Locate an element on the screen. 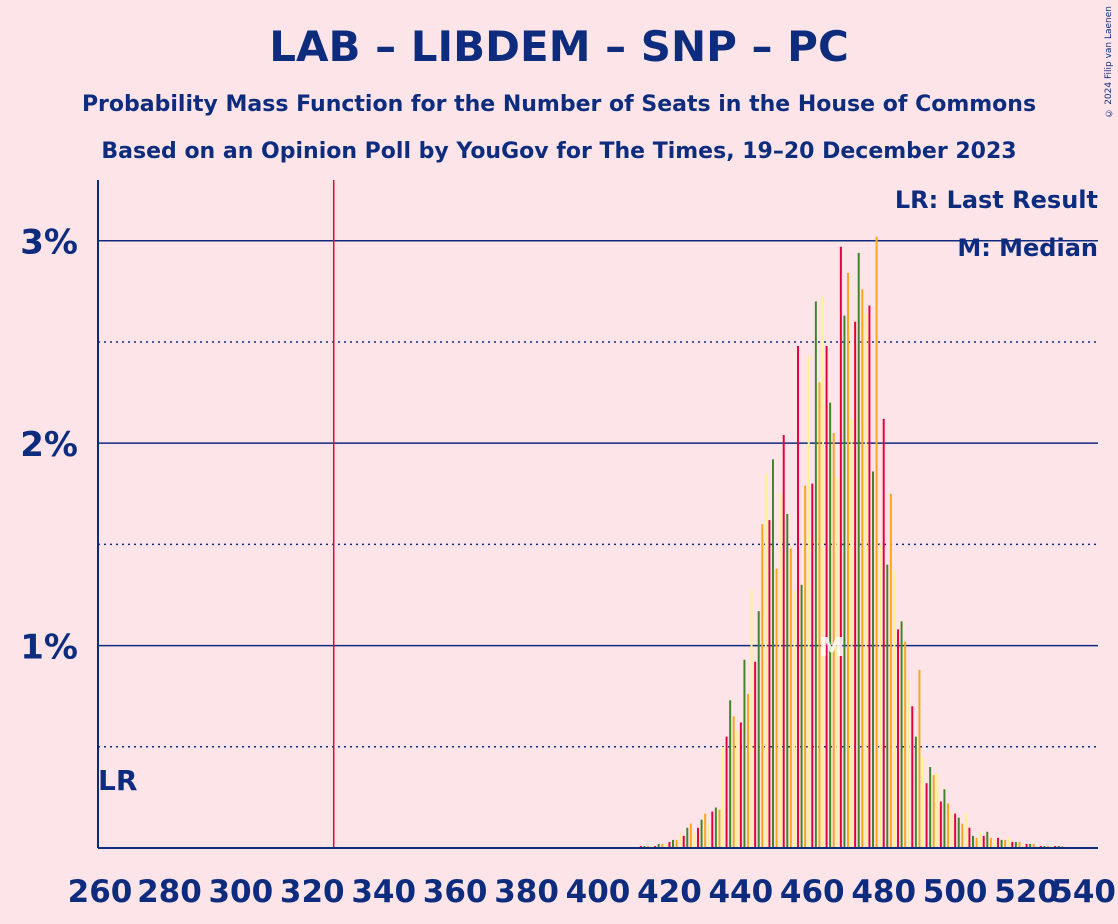  x-tick-label: 340 is located at coordinates (383, 892).